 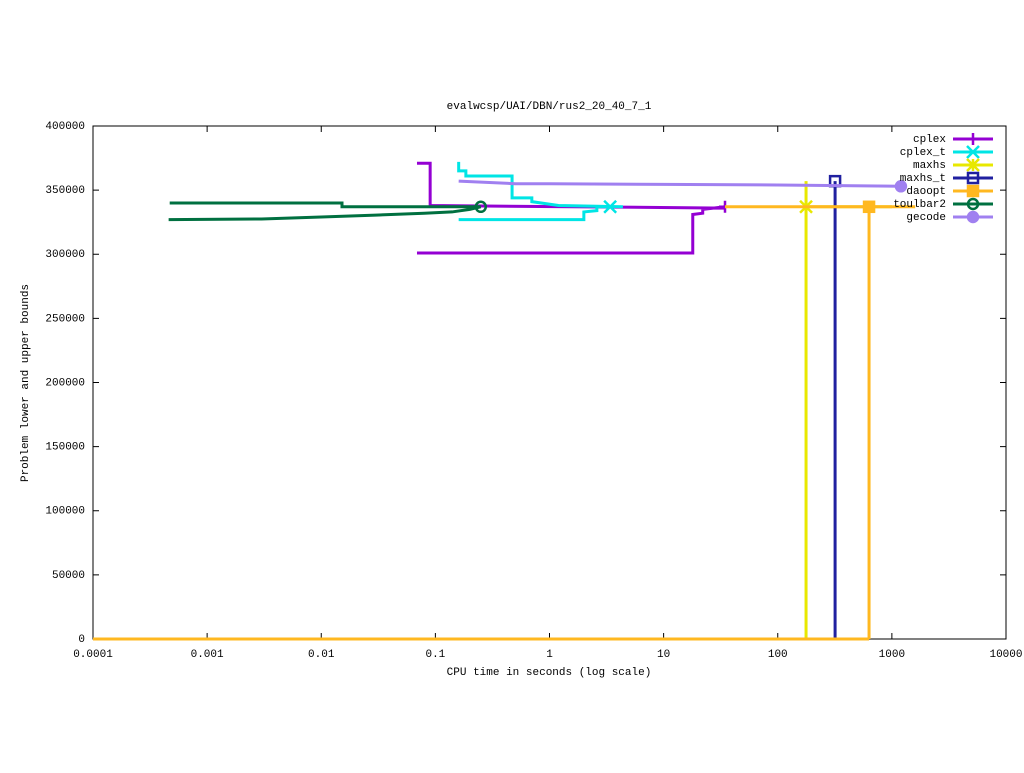 I want to click on y-tick-label: 200000, so click(x=65, y=383).